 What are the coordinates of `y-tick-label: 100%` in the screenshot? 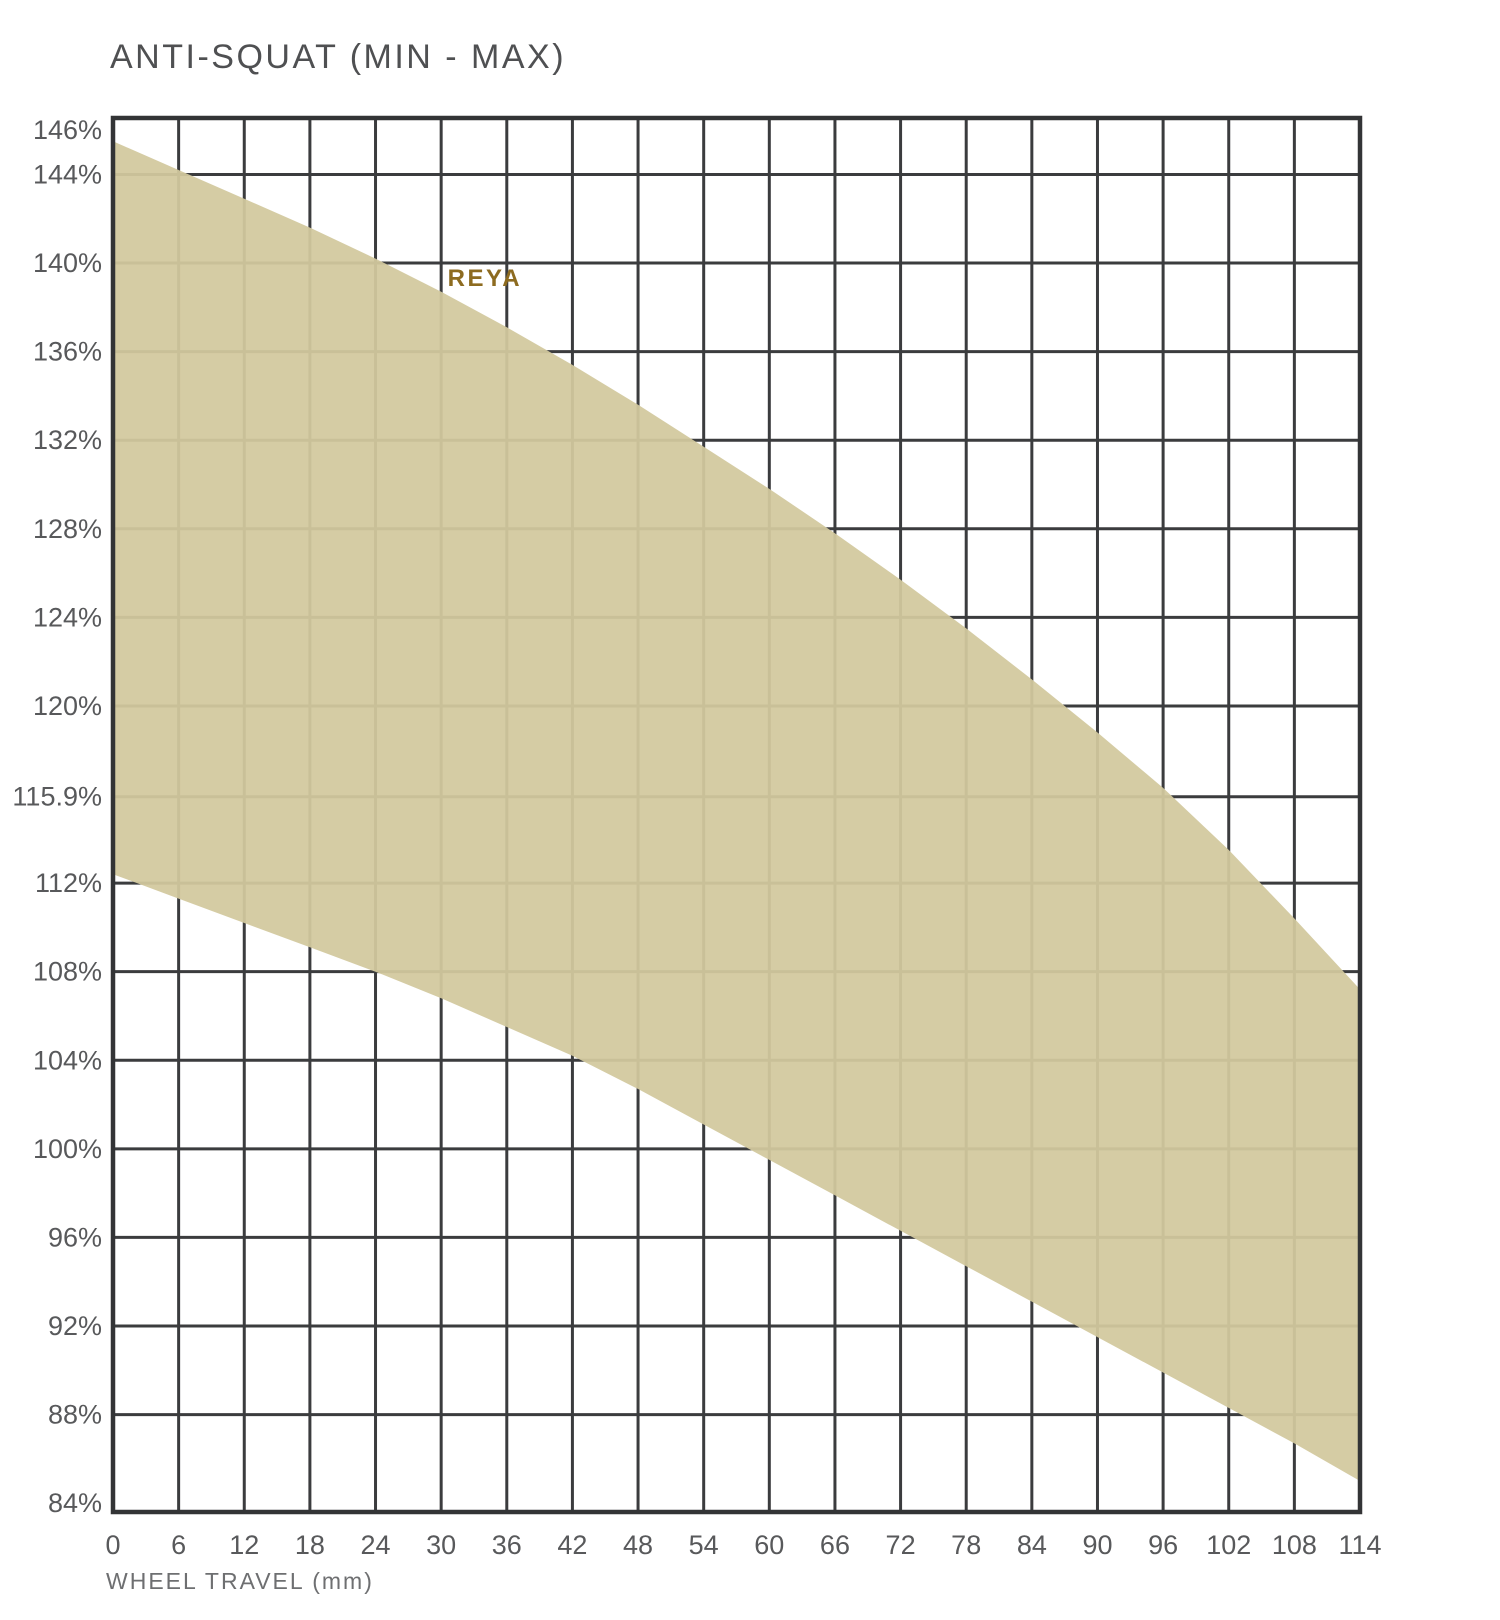 It's located at (67, 1149).